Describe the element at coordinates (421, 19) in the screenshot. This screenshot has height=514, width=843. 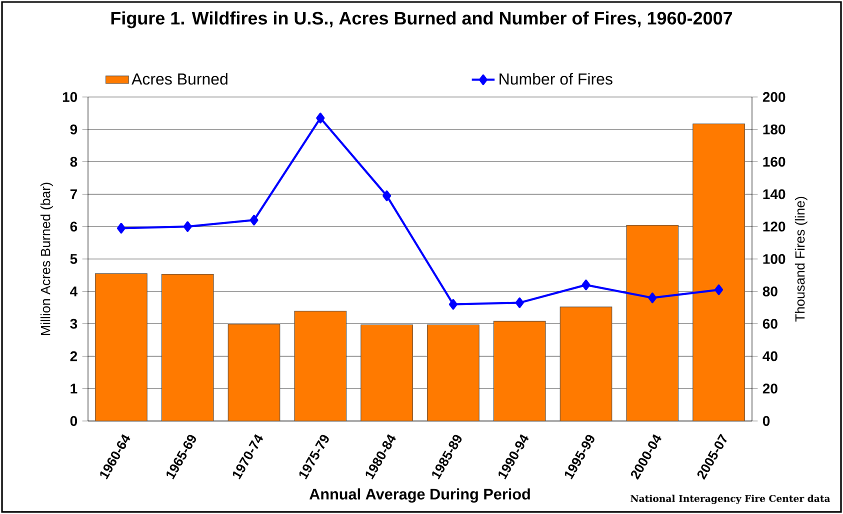
I see `chart-title: Figure 1. Wildfires in U.S., Acres Burned and Number of Fires, 1960-2007` at that location.